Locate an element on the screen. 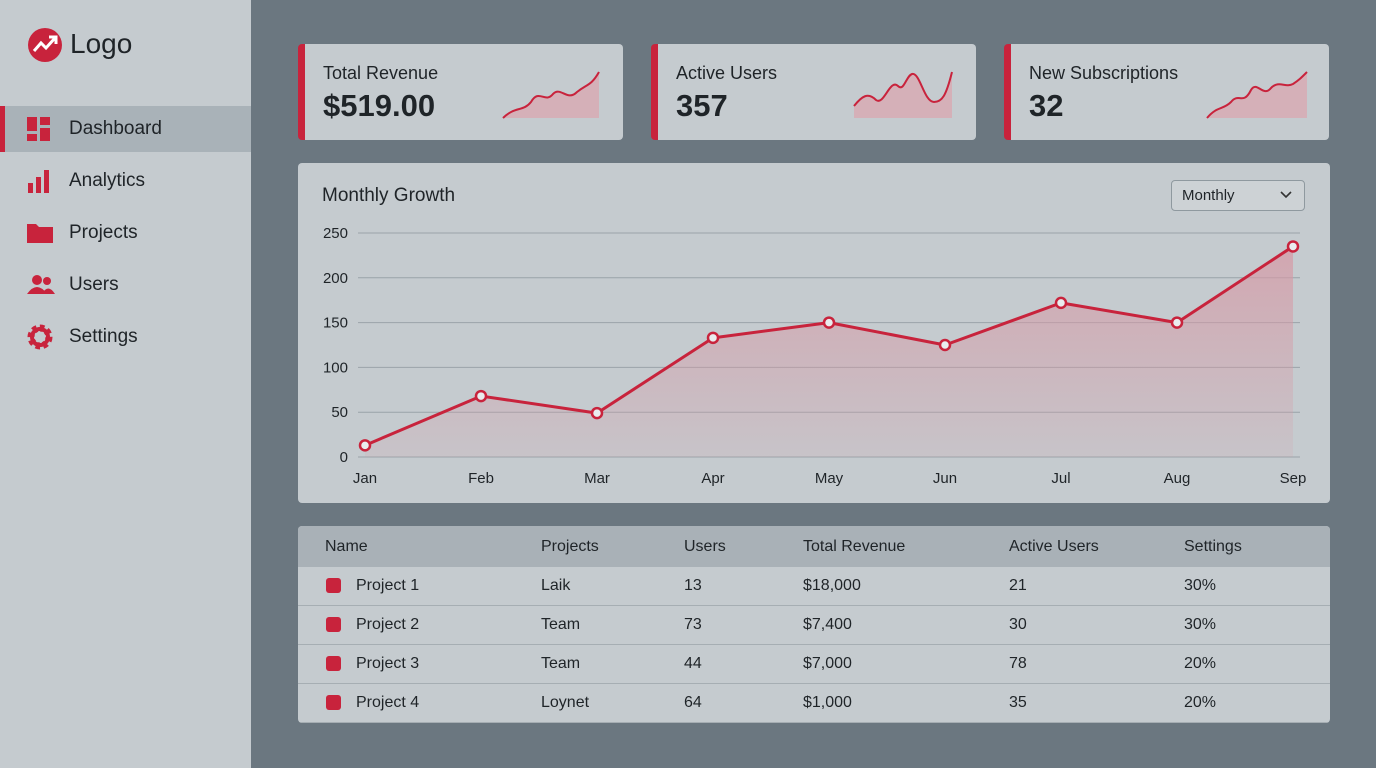 The width and height of the screenshot is (1376, 768). table-cell: 73 is located at coordinates (693, 624).